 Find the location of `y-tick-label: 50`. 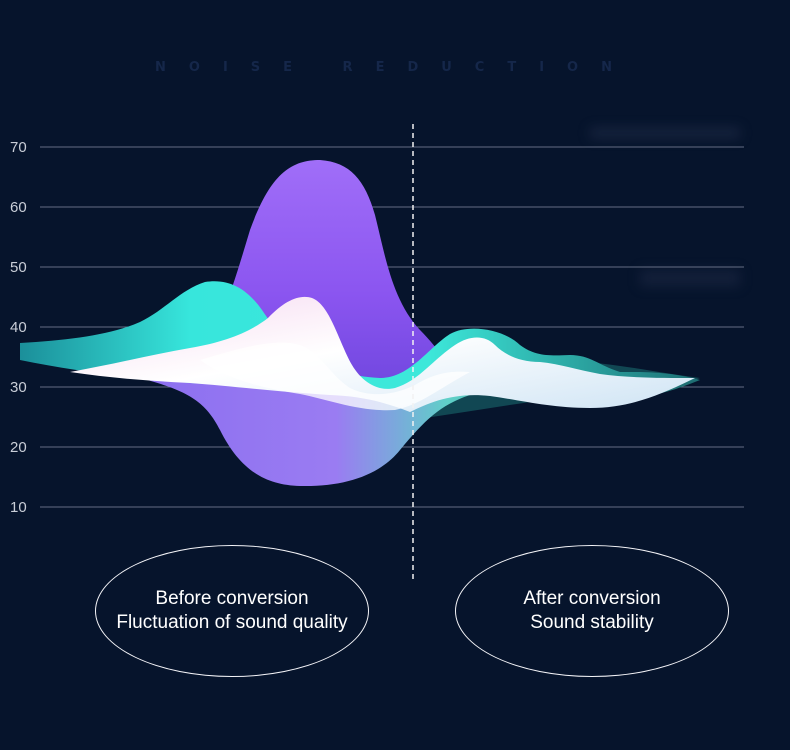

y-tick-label: 50 is located at coordinates (18, 267).